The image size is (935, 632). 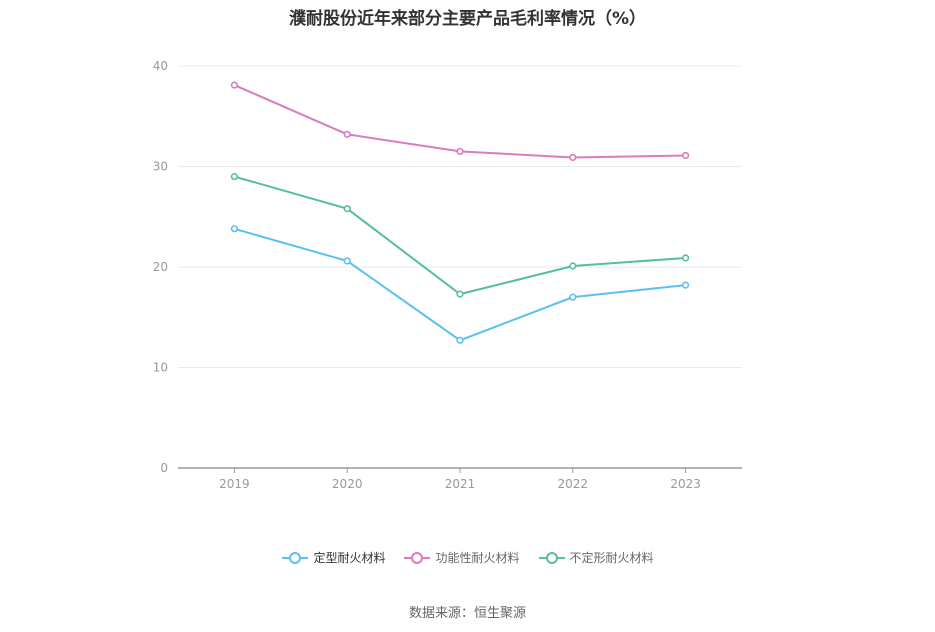 I want to click on y-tick-label: 0, so click(x=164, y=468).